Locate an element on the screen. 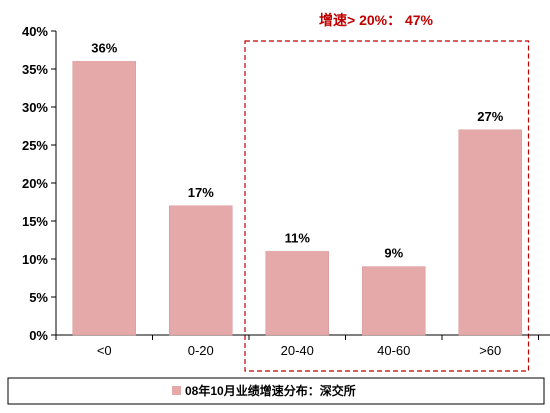  legend: 08年10月业绩增速分布：深交所 is located at coordinates (276, 391).